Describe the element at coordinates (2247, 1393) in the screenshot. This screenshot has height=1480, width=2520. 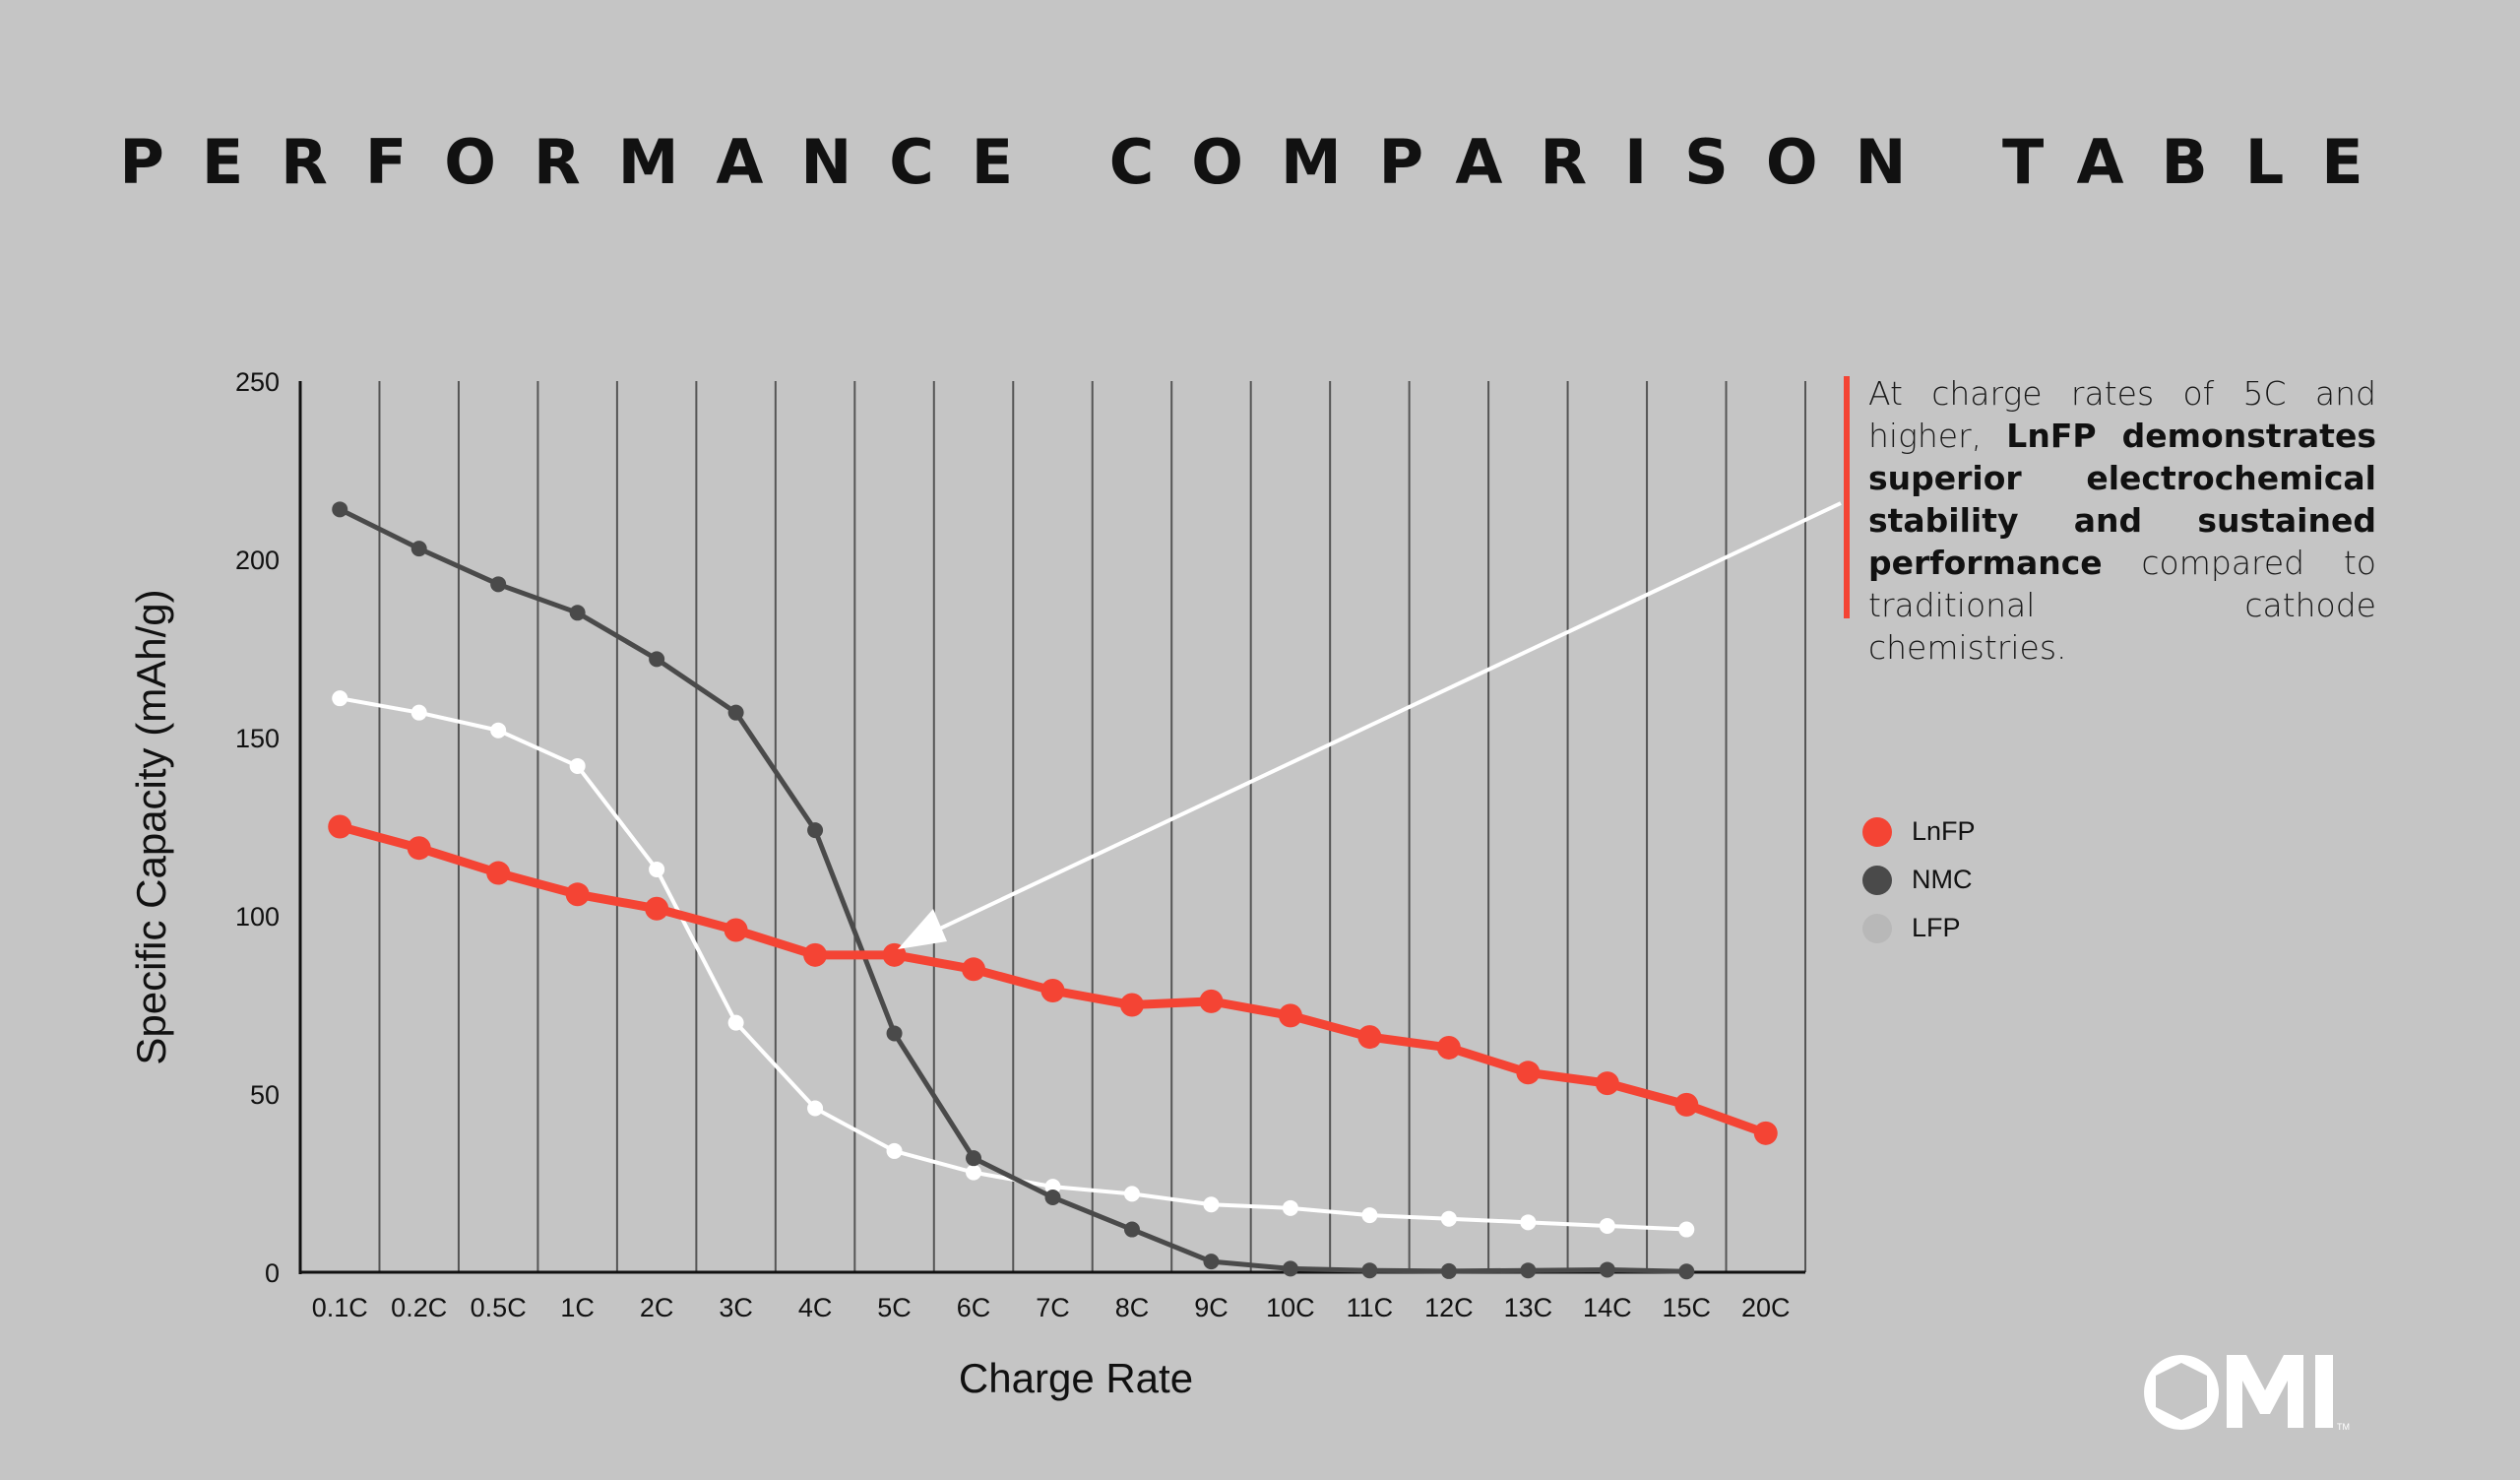
I see `omi-logo: TM` at that location.